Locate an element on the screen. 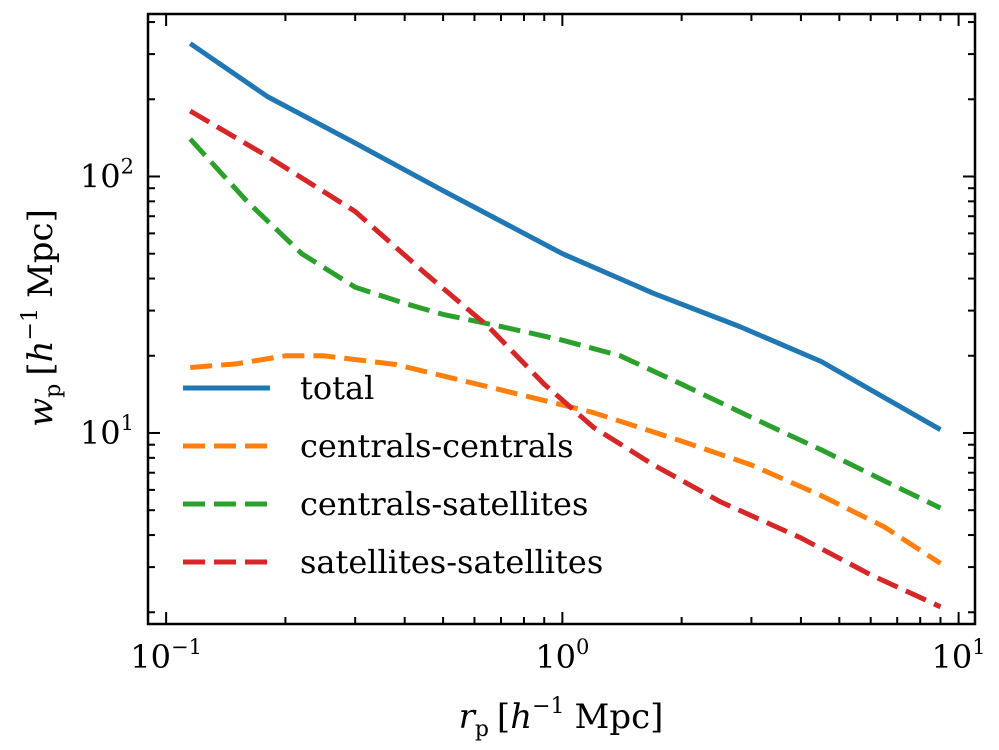 The image size is (999, 750). legend-label: total is located at coordinates (337, 388).